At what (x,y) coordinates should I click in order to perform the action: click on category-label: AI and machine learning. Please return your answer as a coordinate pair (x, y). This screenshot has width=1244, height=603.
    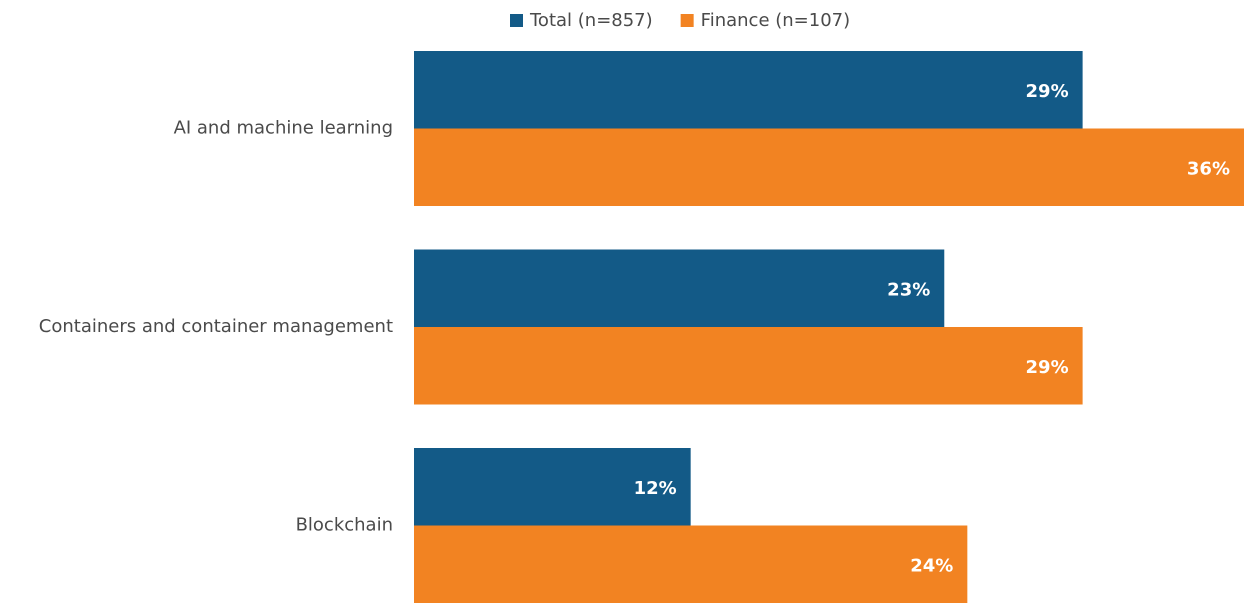
    Looking at the image, I should click on (283, 128).